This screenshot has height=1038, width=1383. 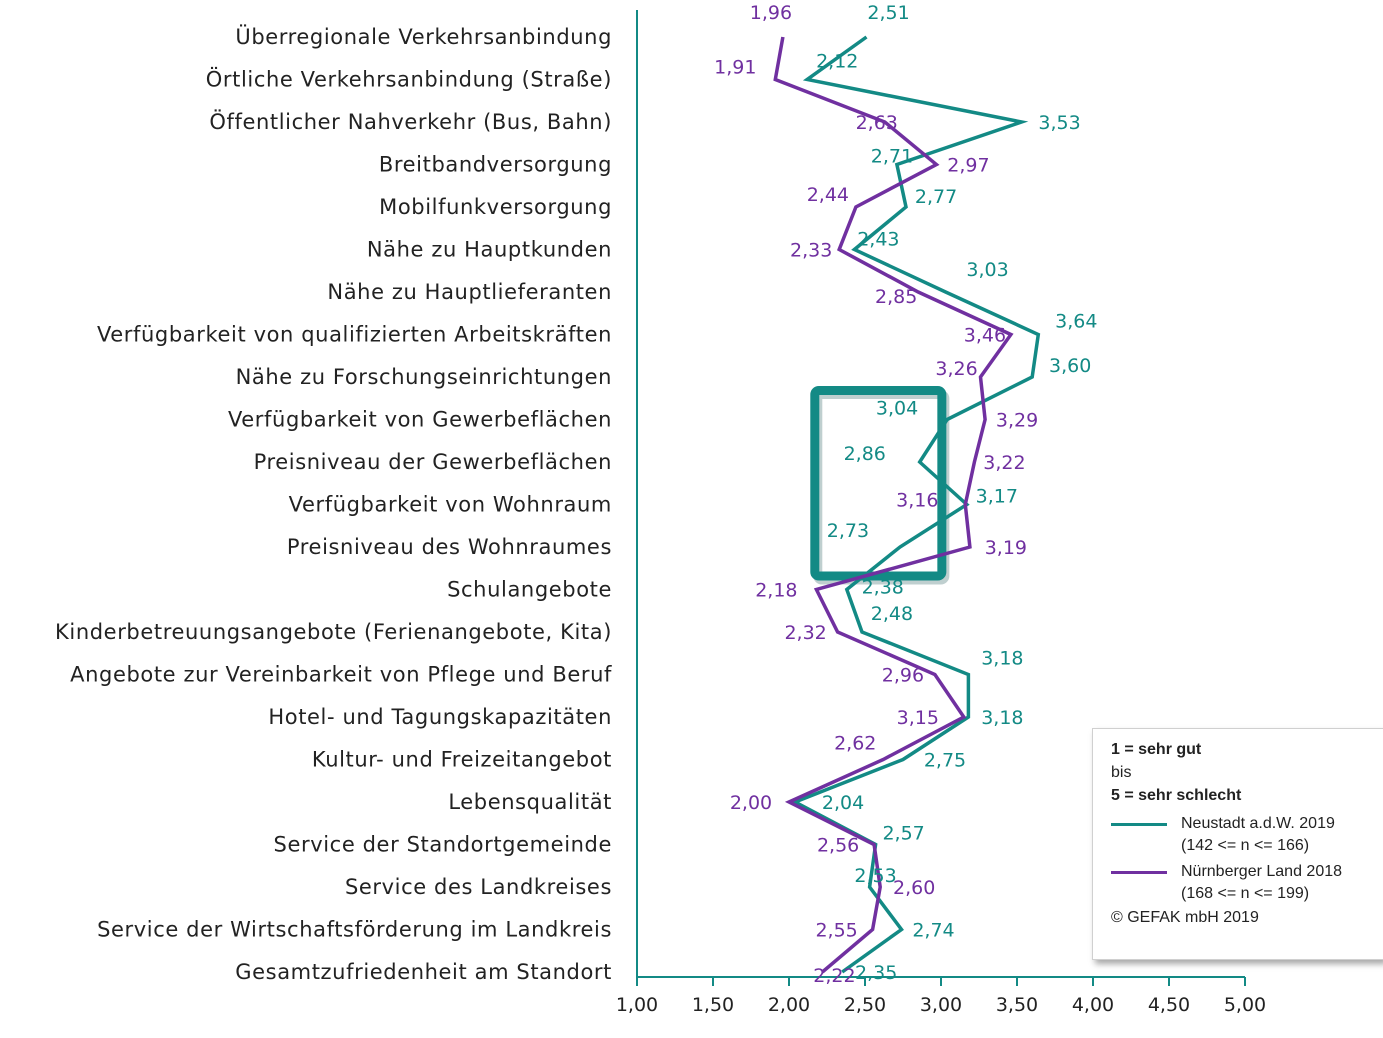 I want to click on data-label-nuernberg: 1,91, so click(x=735, y=68).